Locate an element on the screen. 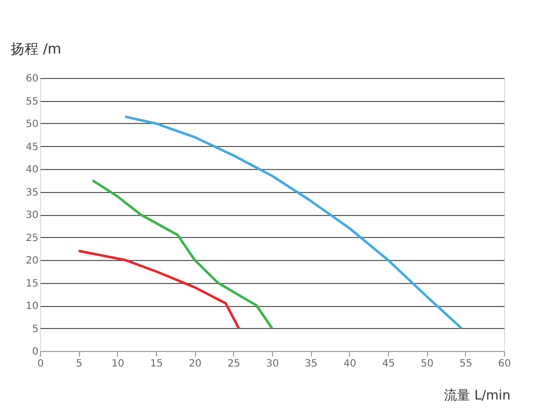 This screenshot has height=415, width=550. x-tick-label: 45 is located at coordinates (388, 364).